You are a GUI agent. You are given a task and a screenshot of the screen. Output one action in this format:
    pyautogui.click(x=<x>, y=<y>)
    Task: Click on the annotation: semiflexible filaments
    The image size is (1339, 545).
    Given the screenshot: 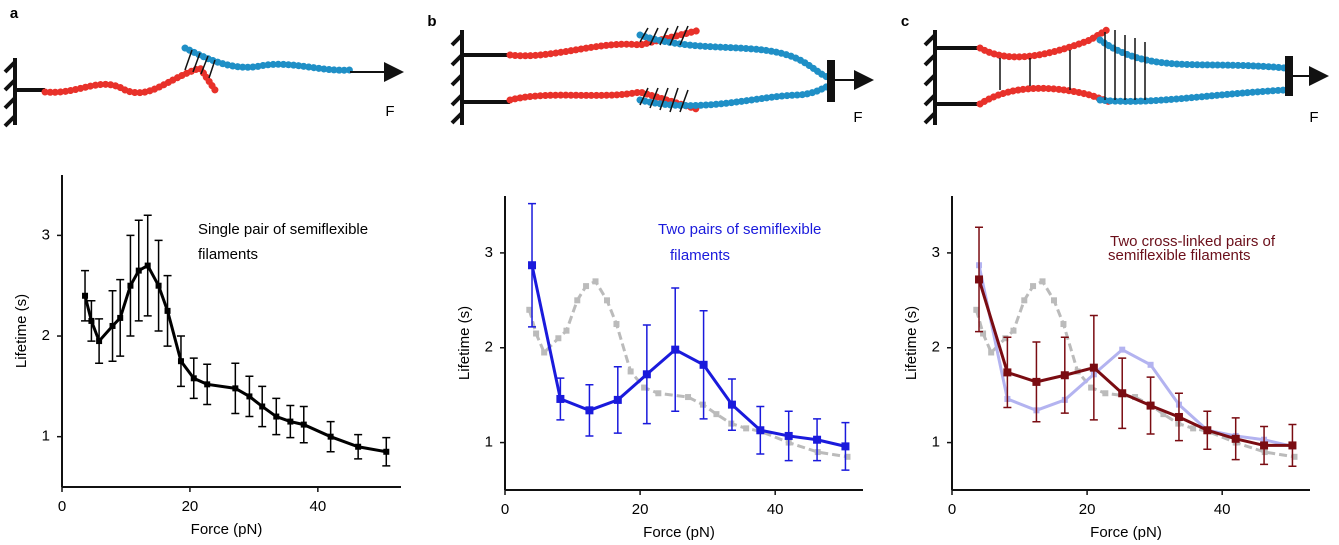 What is the action you would take?
    pyautogui.click(x=1179, y=255)
    